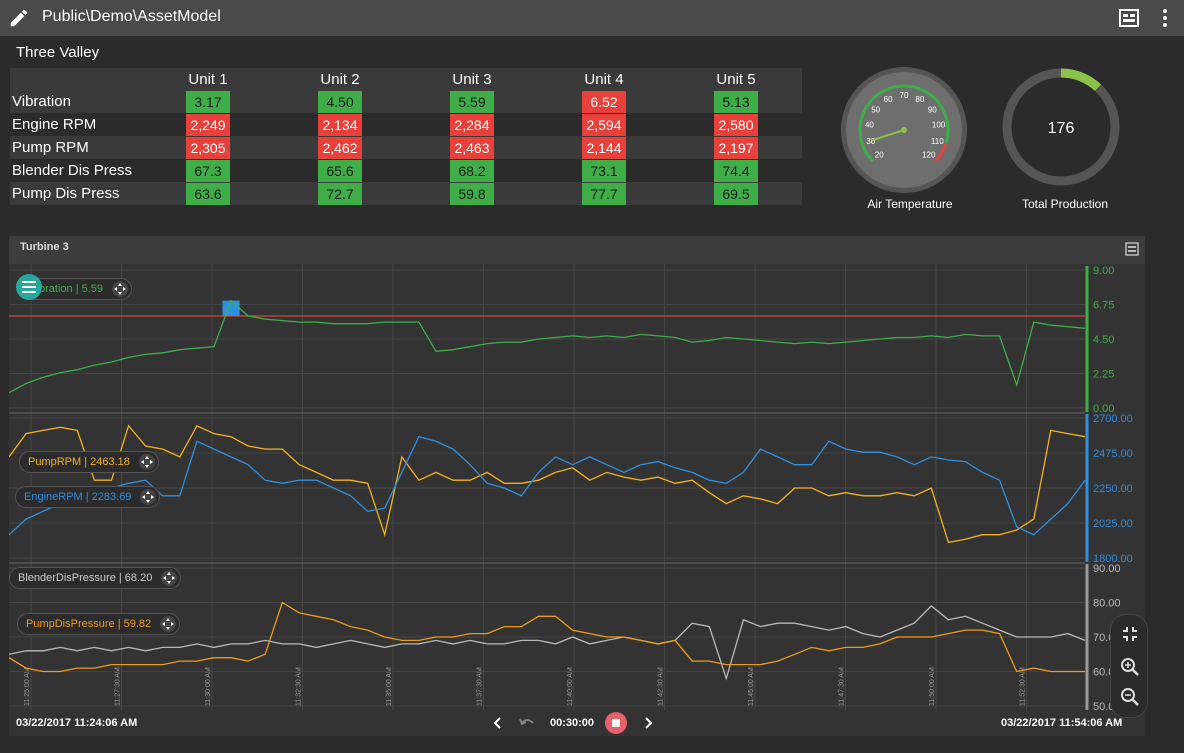 The width and height of the screenshot is (1184, 753). I want to click on table-cell: 69.5, so click(736, 193).